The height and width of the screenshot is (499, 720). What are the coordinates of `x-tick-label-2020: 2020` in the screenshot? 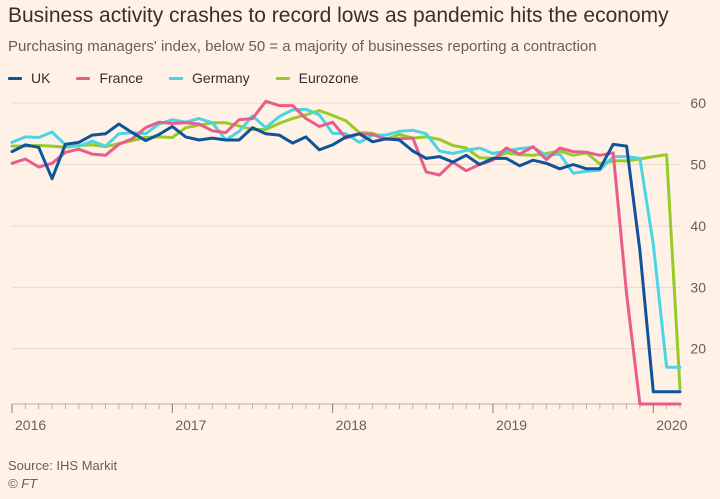 It's located at (671, 425).